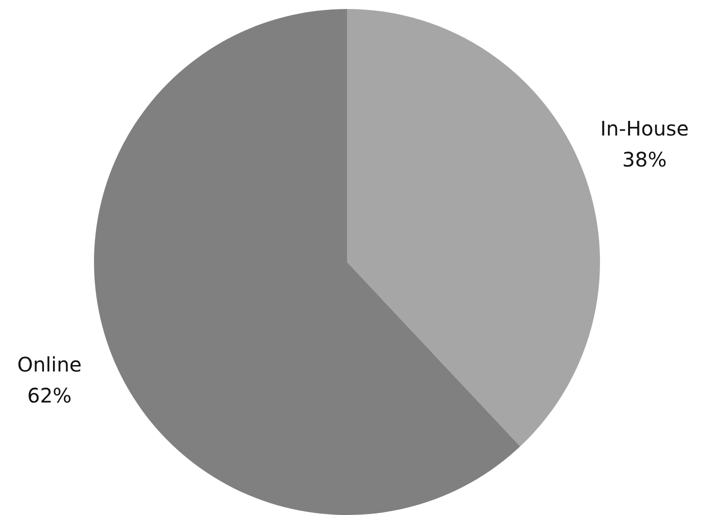 The width and height of the screenshot is (713, 515). I want to click on data-label: 38%, so click(644, 160).